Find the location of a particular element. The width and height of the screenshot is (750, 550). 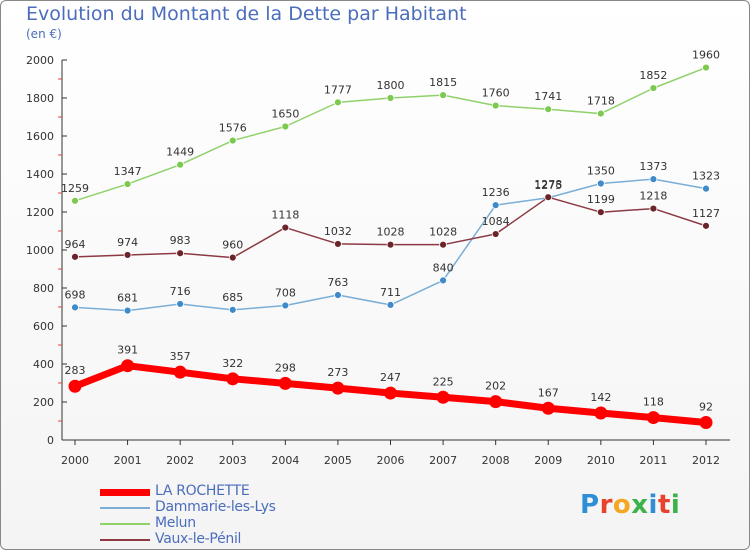

x-tick-label: 2010 is located at coordinates (601, 460).